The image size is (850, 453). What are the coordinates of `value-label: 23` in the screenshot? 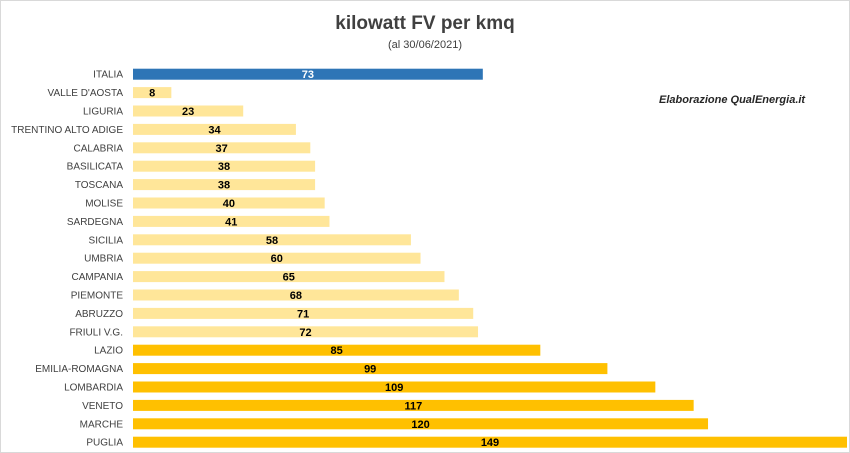 It's located at (188, 112).